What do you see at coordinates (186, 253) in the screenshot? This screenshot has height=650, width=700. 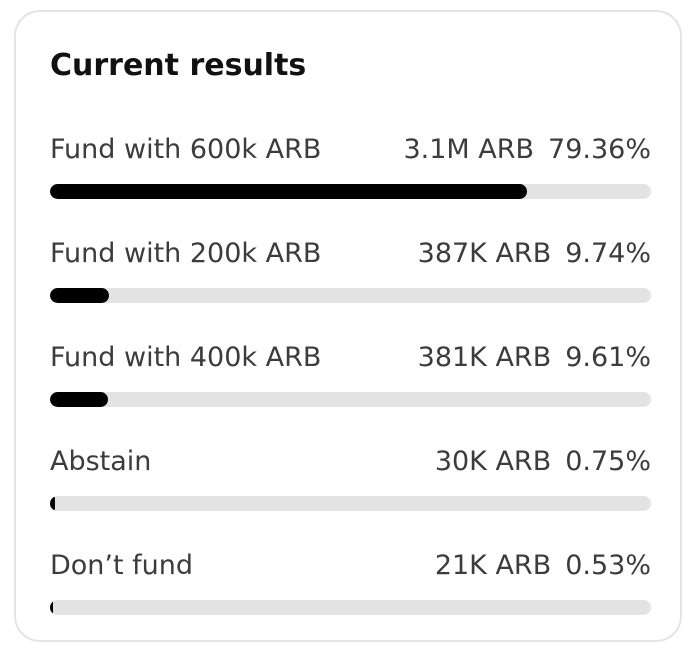 I see `option-label: Fund with 200k ARB` at bounding box center [186, 253].